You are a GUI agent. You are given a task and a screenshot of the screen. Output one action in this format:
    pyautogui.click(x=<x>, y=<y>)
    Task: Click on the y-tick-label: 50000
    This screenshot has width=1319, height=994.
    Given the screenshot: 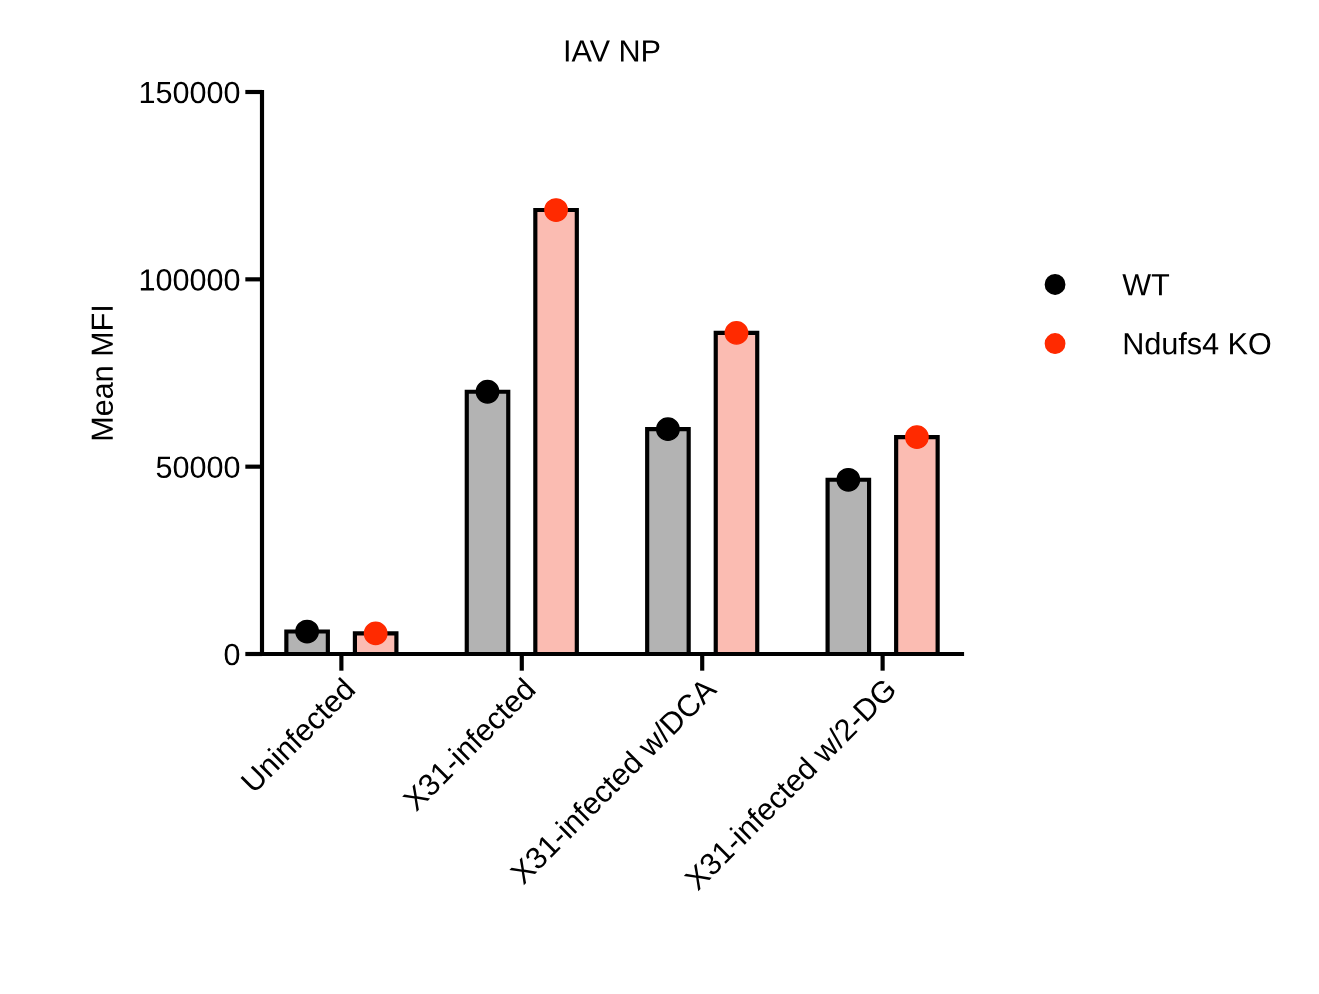 What is the action you would take?
    pyautogui.click(x=198, y=467)
    